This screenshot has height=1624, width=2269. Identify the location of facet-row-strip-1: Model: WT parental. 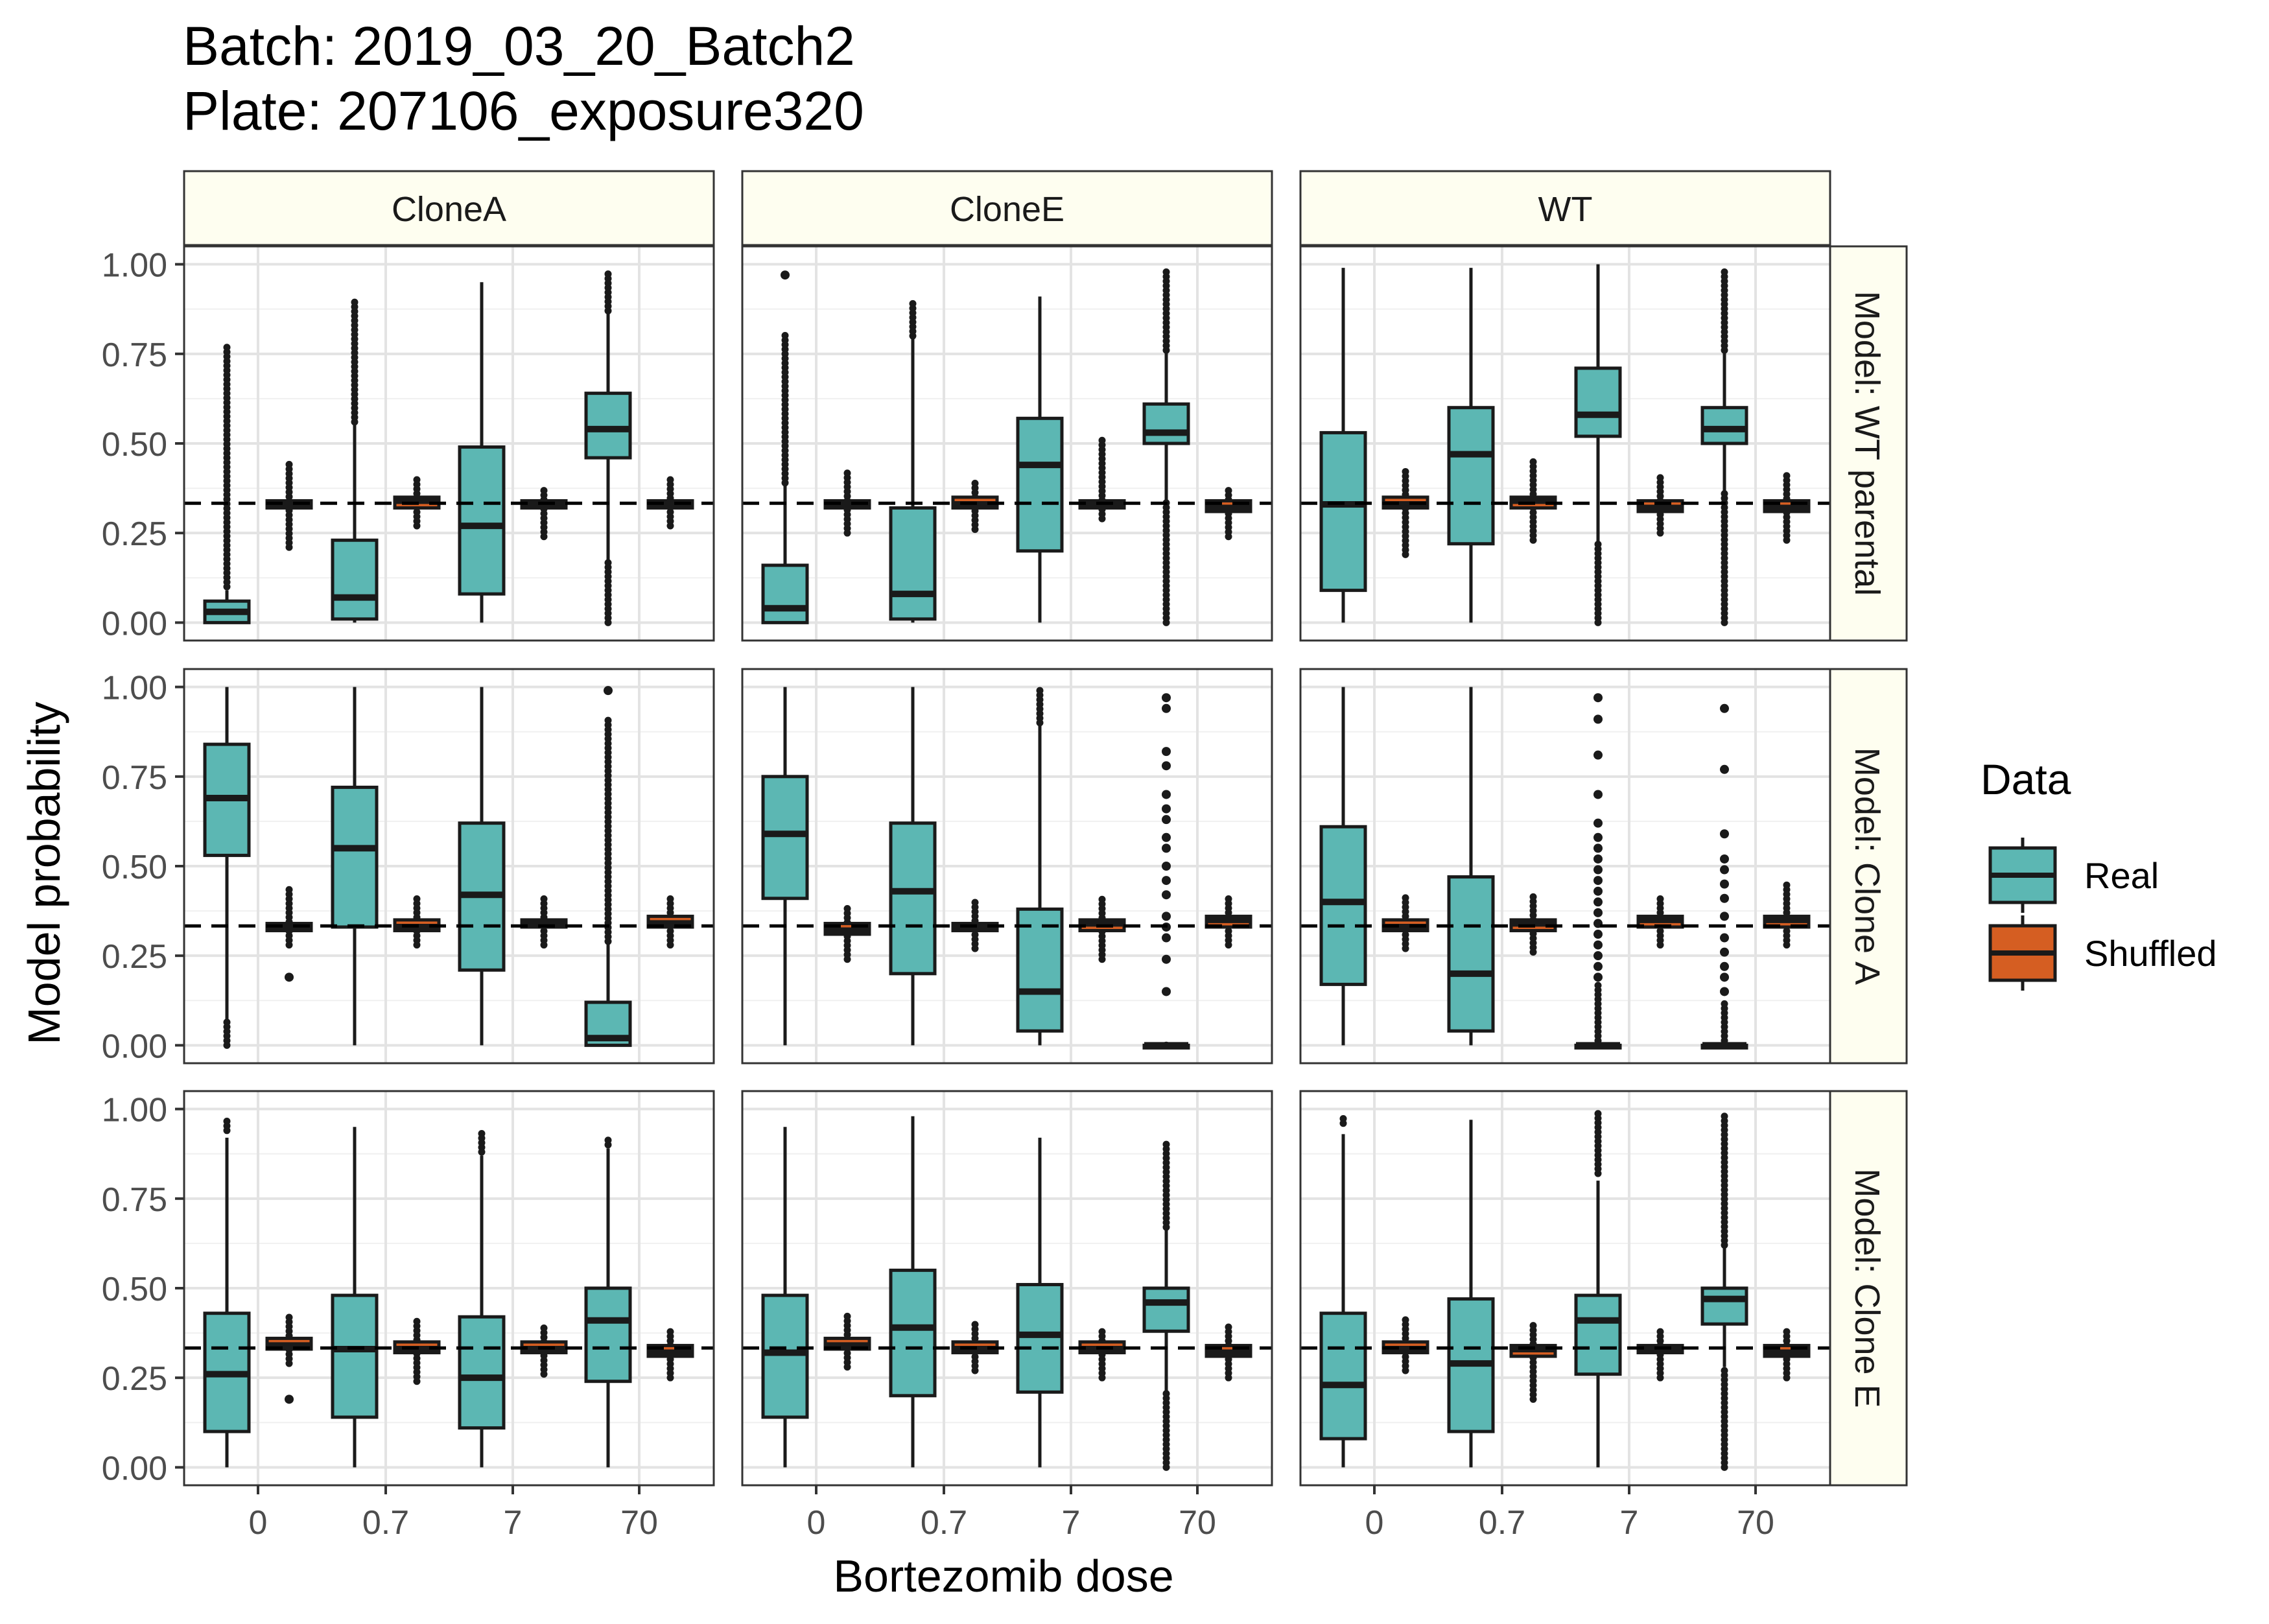
(1868, 443).